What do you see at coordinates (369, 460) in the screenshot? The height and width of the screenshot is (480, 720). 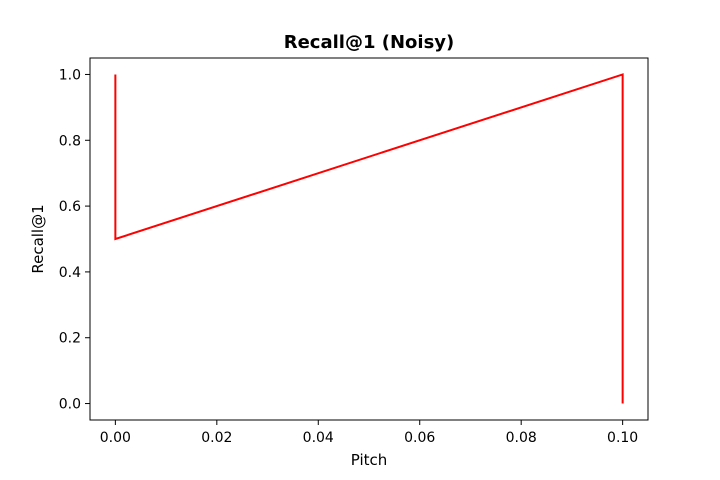 I see `x-axis-label: Pitch` at bounding box center [369, 460].